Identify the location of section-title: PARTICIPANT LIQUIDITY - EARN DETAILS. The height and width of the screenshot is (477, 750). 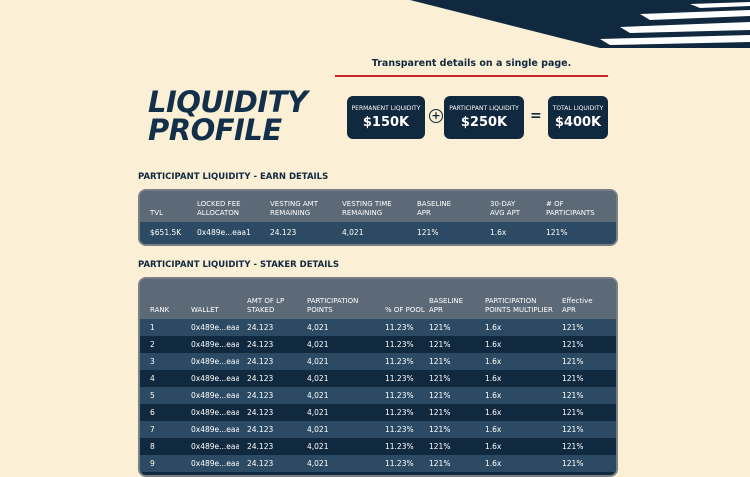
(233, 177).